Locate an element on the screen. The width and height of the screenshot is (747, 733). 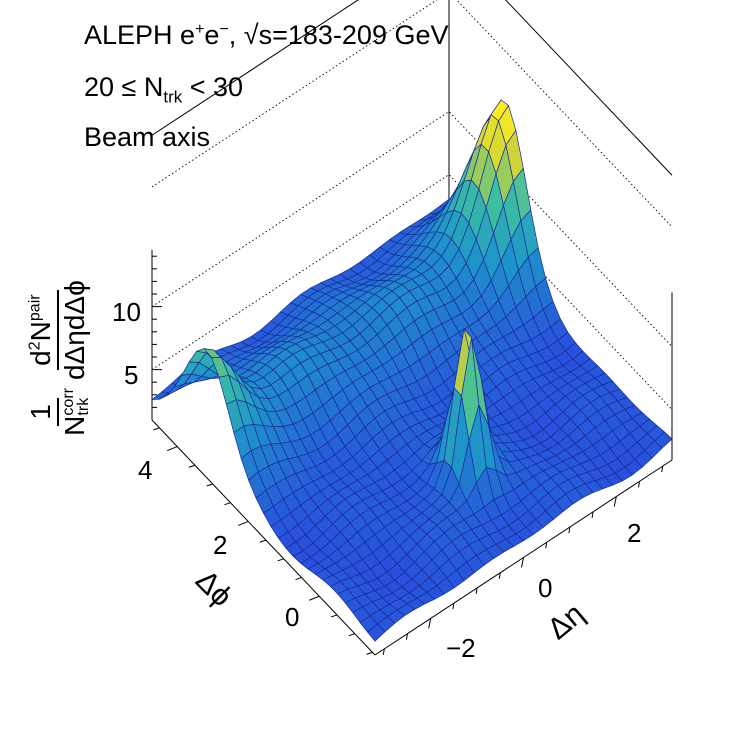
y-tick-4: 4 is located at coordinates (145, 470).